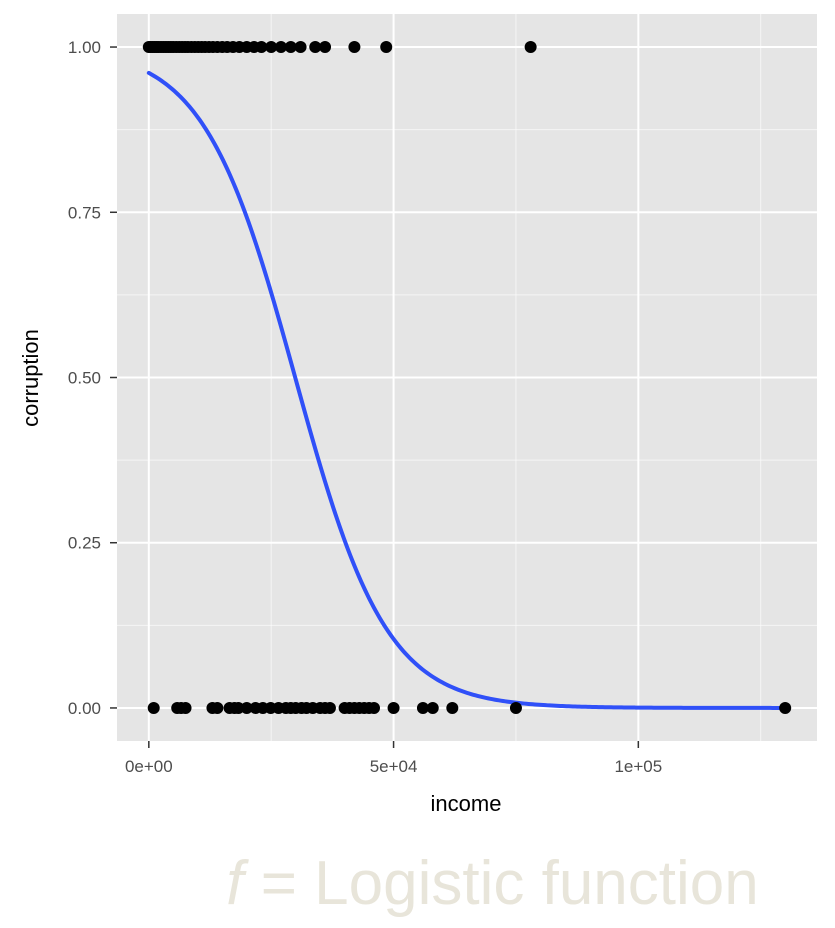  I want to click on y-tick-label: 0.00, so click(84, 708).